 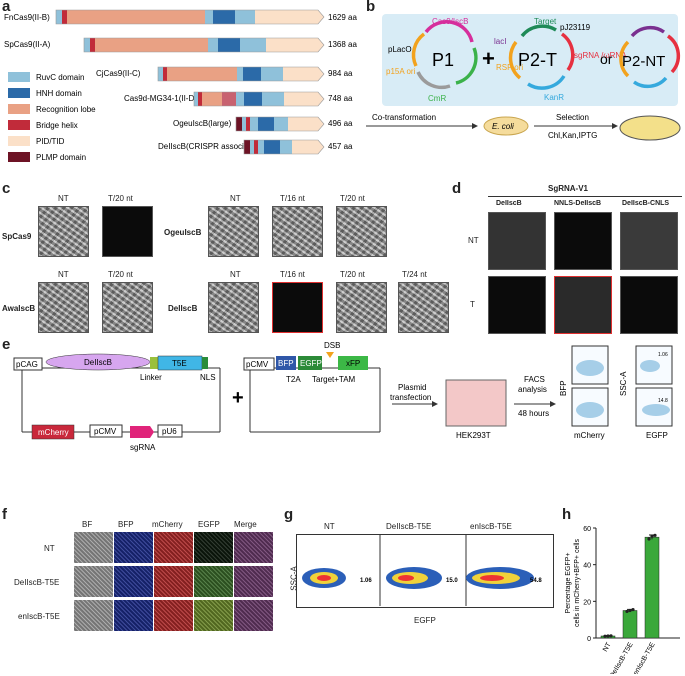 I want to click on spcas9-bar, so click(x=204, y=45).